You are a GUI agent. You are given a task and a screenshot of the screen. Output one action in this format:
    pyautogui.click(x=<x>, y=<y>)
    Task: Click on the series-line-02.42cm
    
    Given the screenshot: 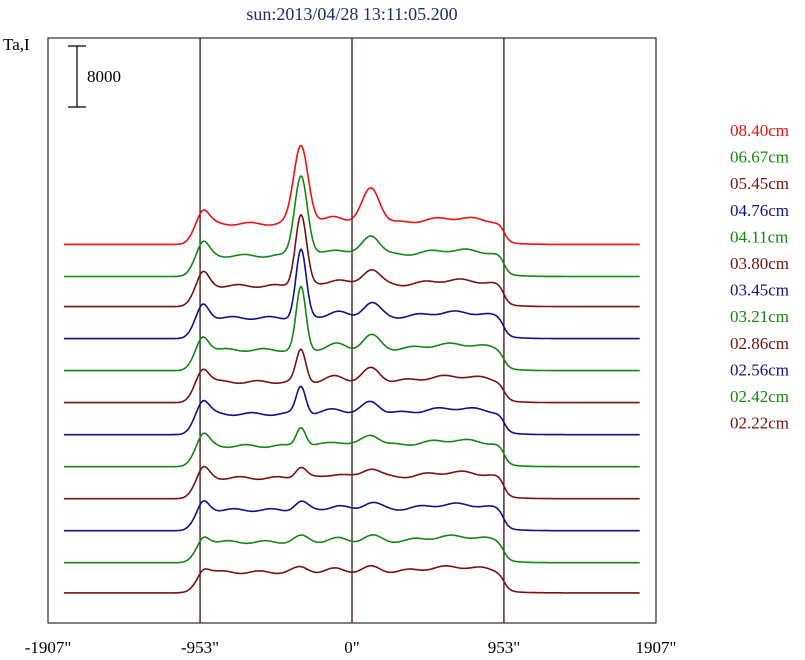 What is the action you would take?
    pyautogui.click(x=351, y=548)
    